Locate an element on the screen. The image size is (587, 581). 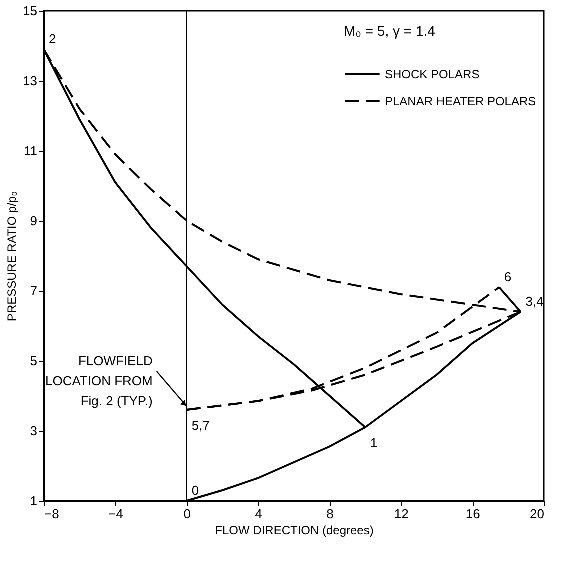
y-tick-label: 9 is located at coordinates (34, 221).